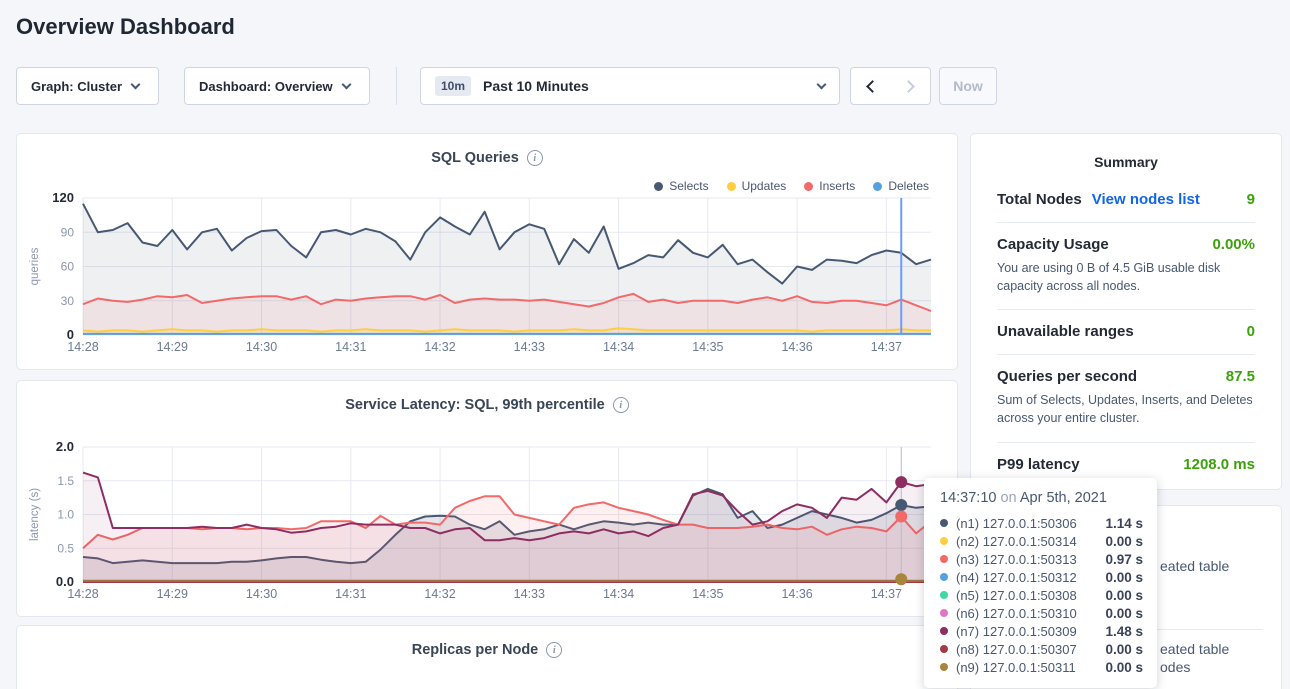 The height and width of the screenshot is (689, 1290). I want to click on svg-text: 120, so click(63, 197).